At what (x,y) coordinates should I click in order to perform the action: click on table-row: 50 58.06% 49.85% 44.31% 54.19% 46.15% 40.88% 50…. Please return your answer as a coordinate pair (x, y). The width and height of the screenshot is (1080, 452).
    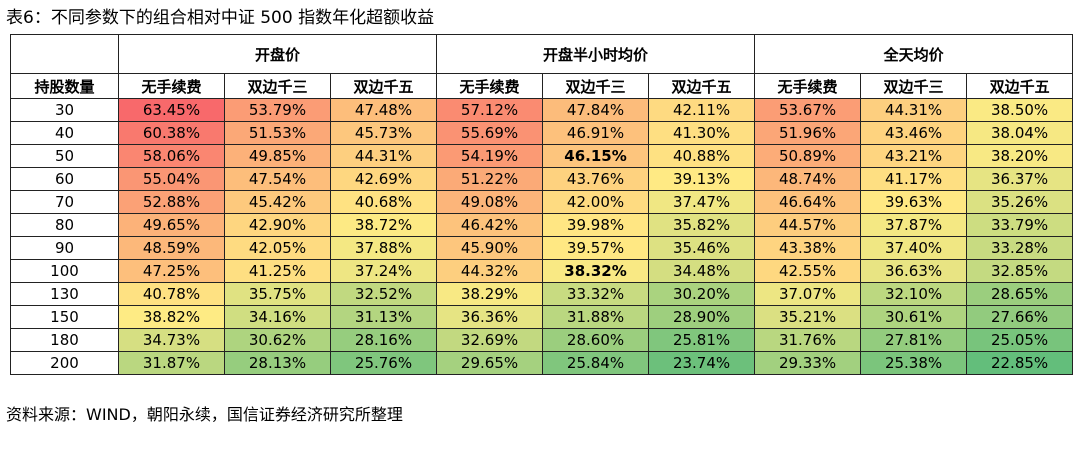
    Looking at the image, I should click on (542, 156).